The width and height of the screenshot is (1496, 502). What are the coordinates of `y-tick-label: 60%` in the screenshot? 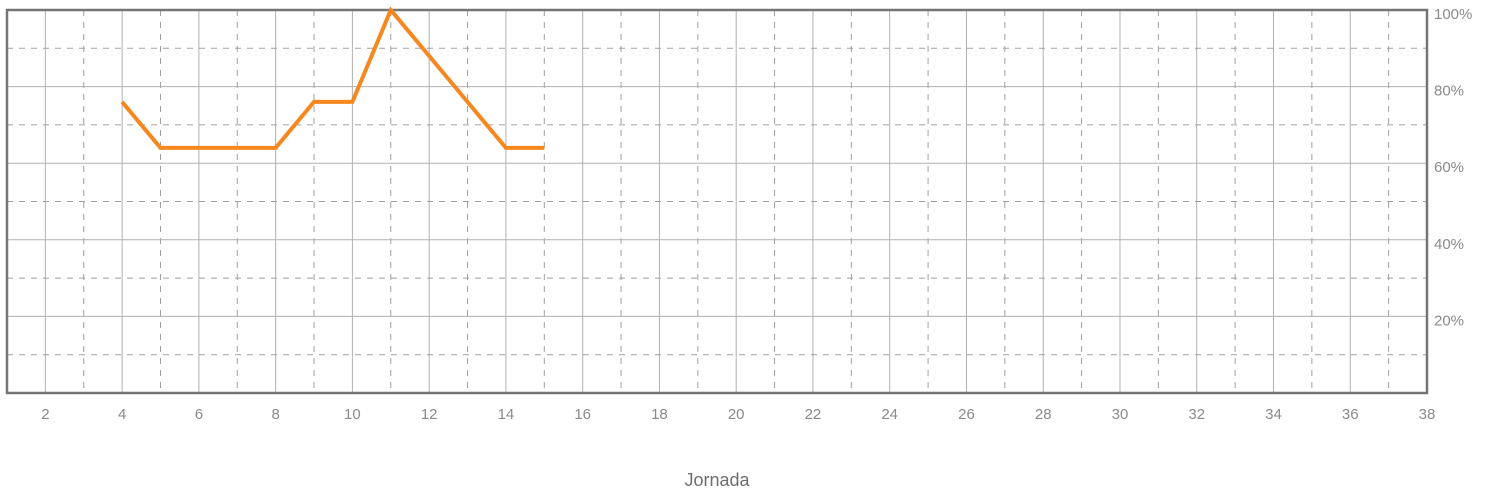 It's located at (1449, 167).